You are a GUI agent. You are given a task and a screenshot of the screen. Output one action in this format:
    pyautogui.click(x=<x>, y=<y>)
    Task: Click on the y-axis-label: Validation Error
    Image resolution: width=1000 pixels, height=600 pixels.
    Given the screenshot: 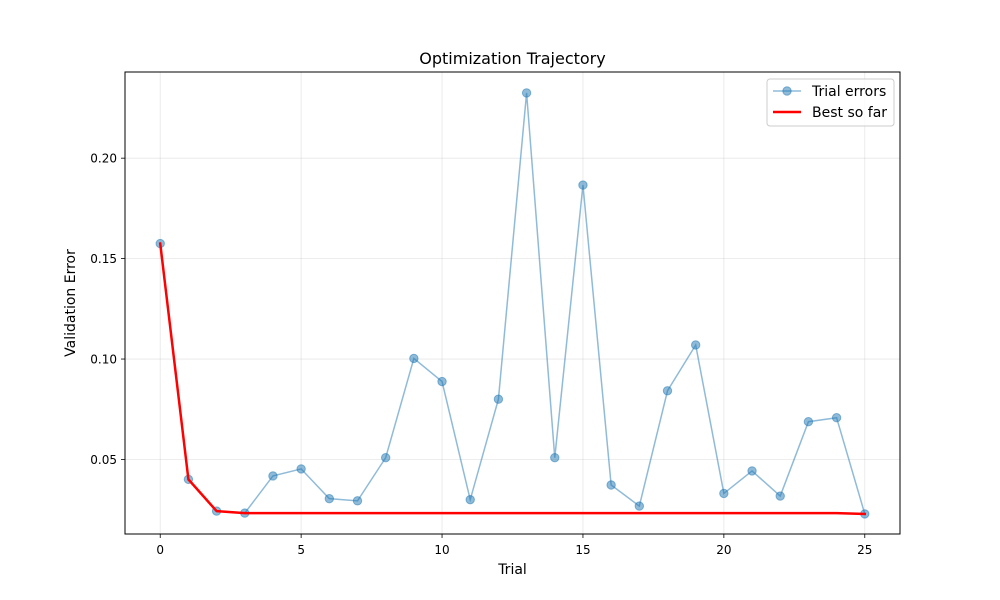 What is the action you would take?
    pyautogui.click(x=71, y=303)
    